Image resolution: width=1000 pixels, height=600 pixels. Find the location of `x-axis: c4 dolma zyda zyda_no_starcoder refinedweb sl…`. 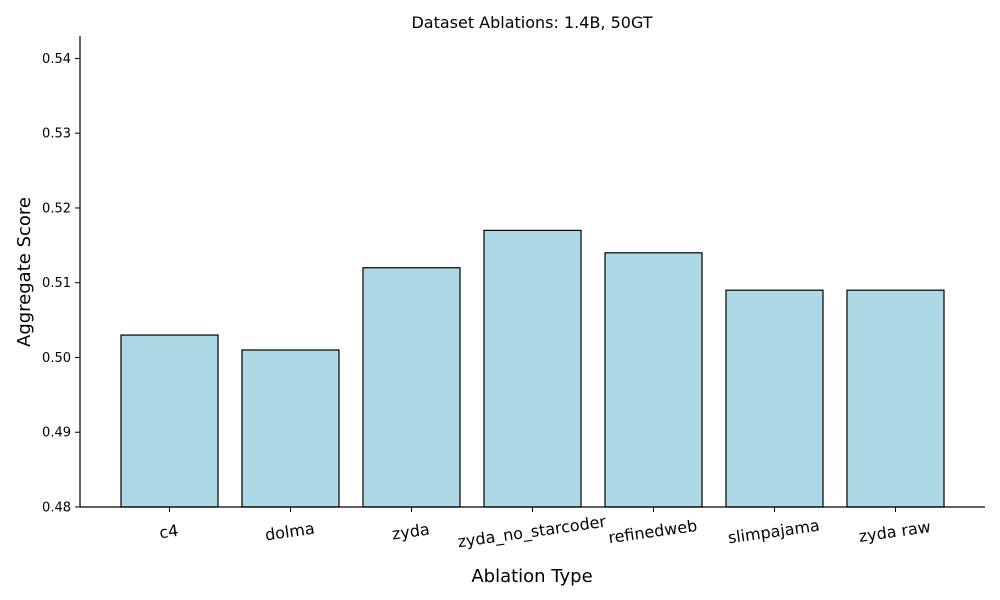

x-axis: c4 dolma zyda zyda_no_starcoder refinedweb sl… is located at coordinates (532, 529).